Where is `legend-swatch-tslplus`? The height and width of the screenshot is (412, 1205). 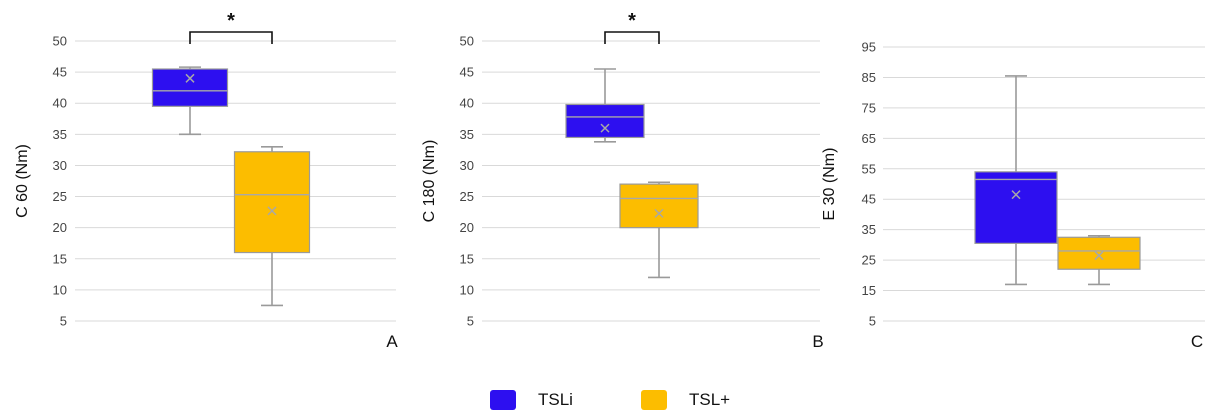 legend-swatch-tslplus is located at coordinates (653, 400).